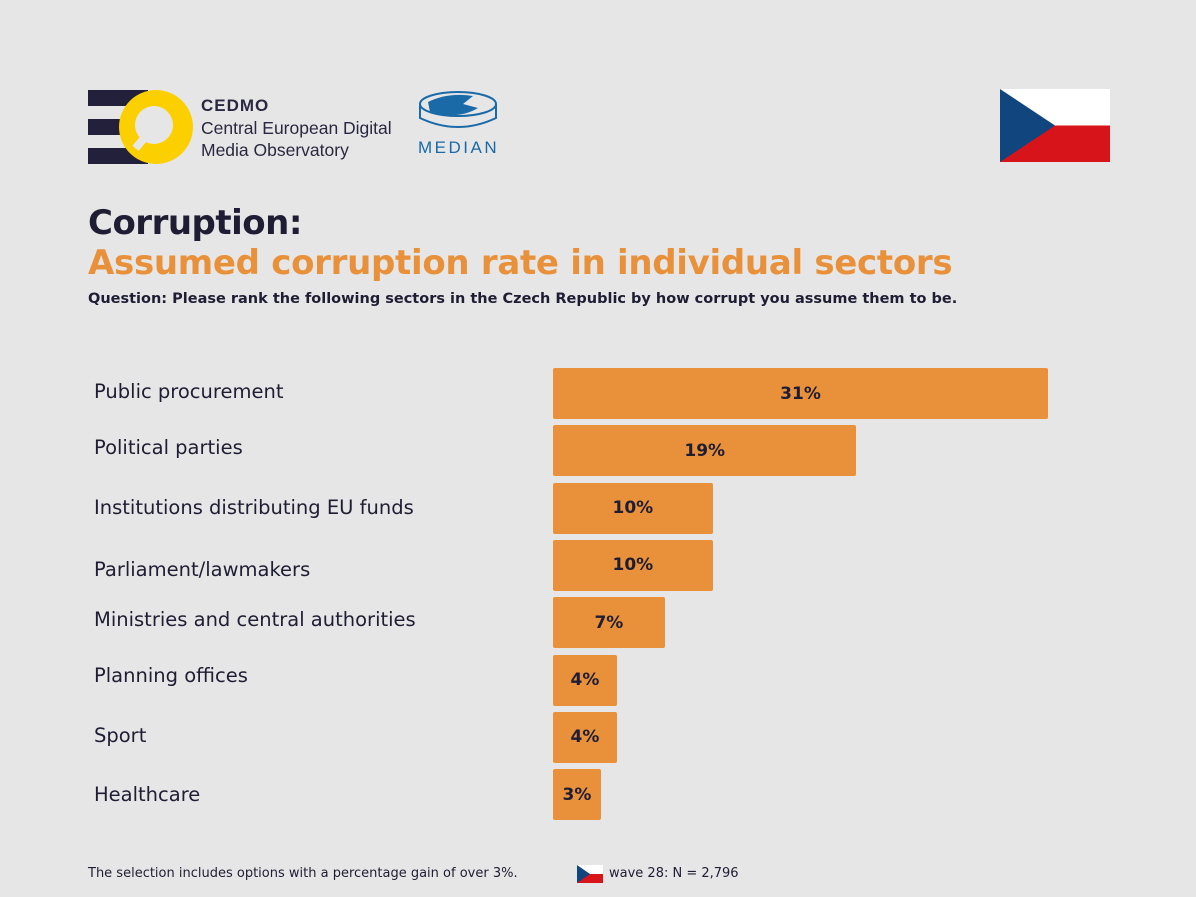 Image resolution: width=1196 pixels, height=897 pixels. I want to click on bar: 7%, so click(609, 623).